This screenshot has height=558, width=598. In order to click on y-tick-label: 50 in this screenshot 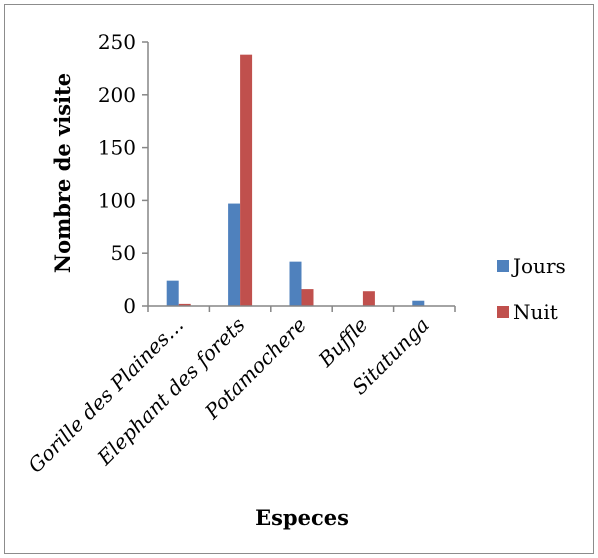, I will do `click(123, 253)`.